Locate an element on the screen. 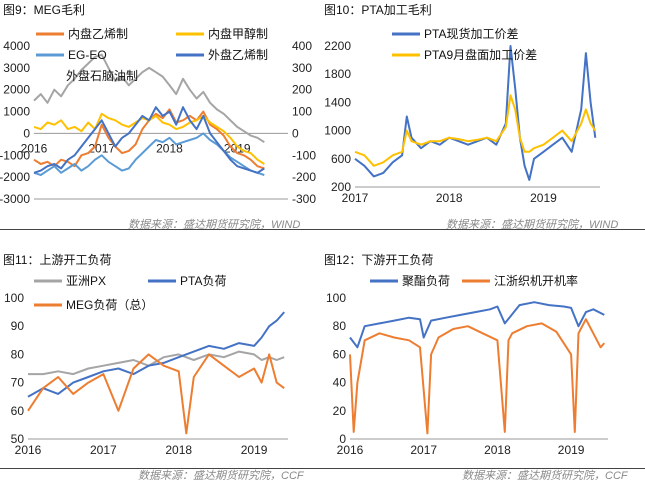 Image resolution: width=645 pixels, height=483 pixels. y-tick-label: 3000 is located at coordinates (16, 68).